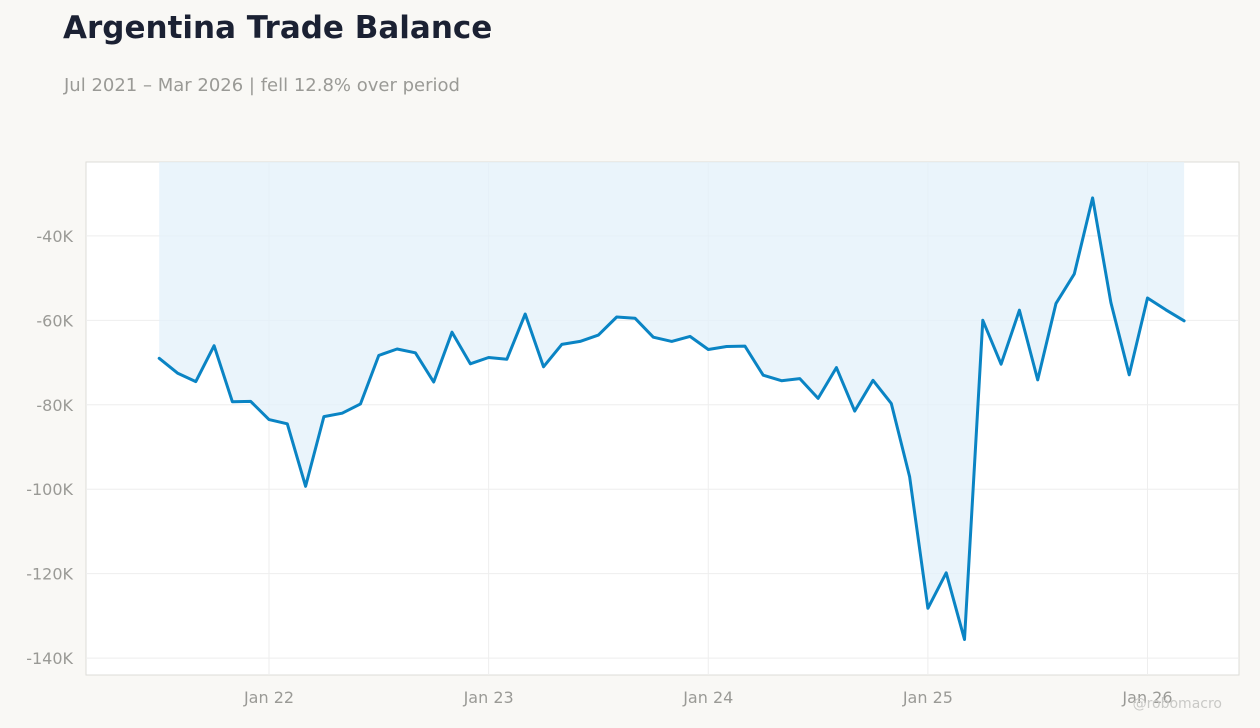  What do you see at coordinates (268, 697) in the screenshot?
I see `x-tick-label: Jan 22` at bounding box center [268, 697].